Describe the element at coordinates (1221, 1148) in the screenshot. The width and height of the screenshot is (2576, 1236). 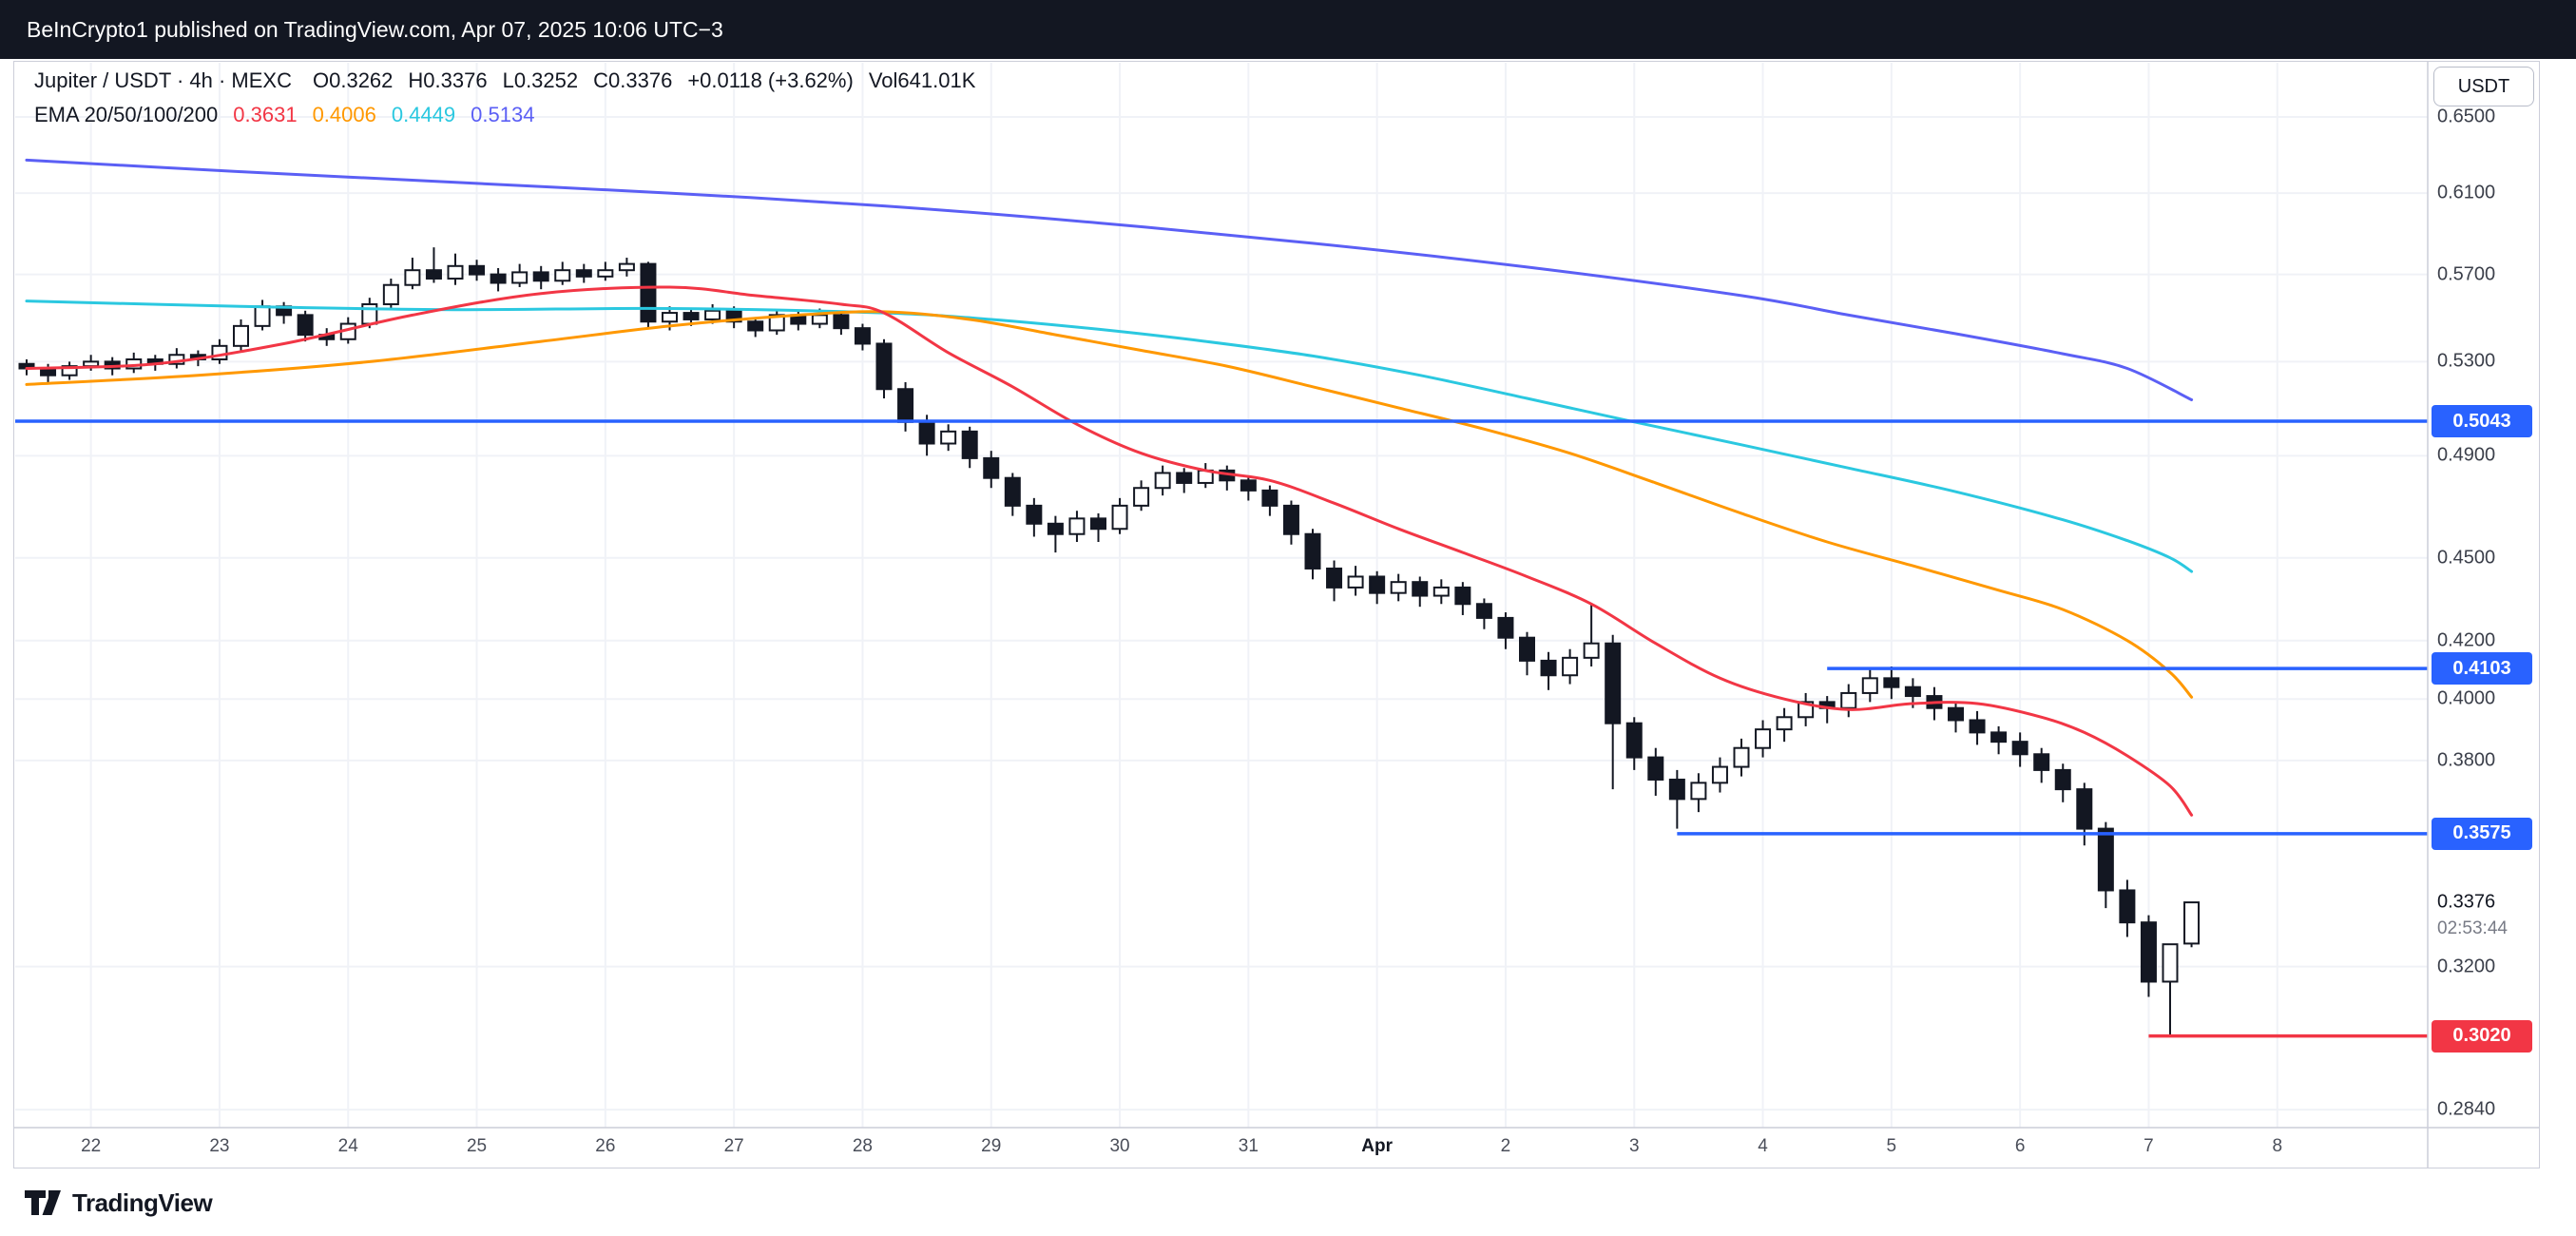
I see `time-axis: 22 23 24 25 26 27 28 29 30 31 Apr 2 3 4 5 6 7 8` at that location.